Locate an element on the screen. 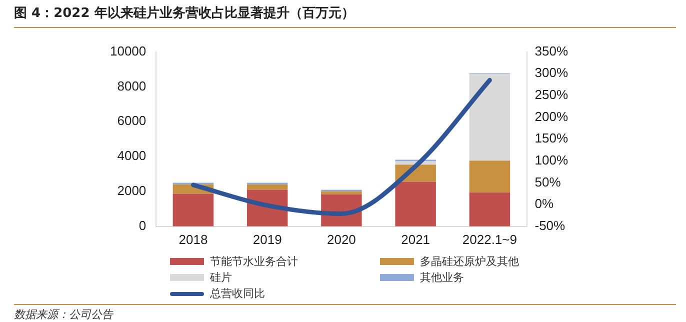  y2-tick-label: 300% is located at coordinates (551, 72).